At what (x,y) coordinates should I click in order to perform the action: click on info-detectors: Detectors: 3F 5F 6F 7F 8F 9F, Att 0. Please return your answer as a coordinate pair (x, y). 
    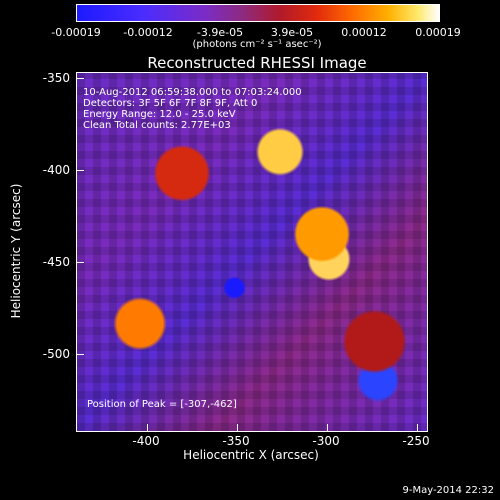
    Looking at the image, I should click on (170, 103).